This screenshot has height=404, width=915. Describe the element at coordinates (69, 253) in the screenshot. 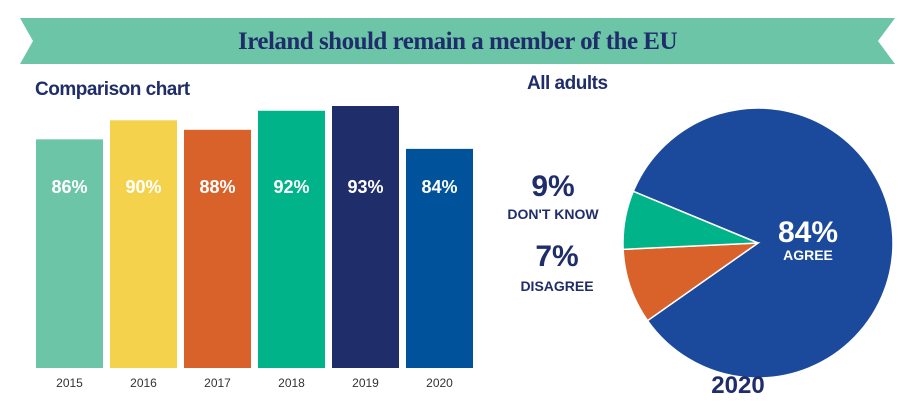

I see `bar-2015` at that location.